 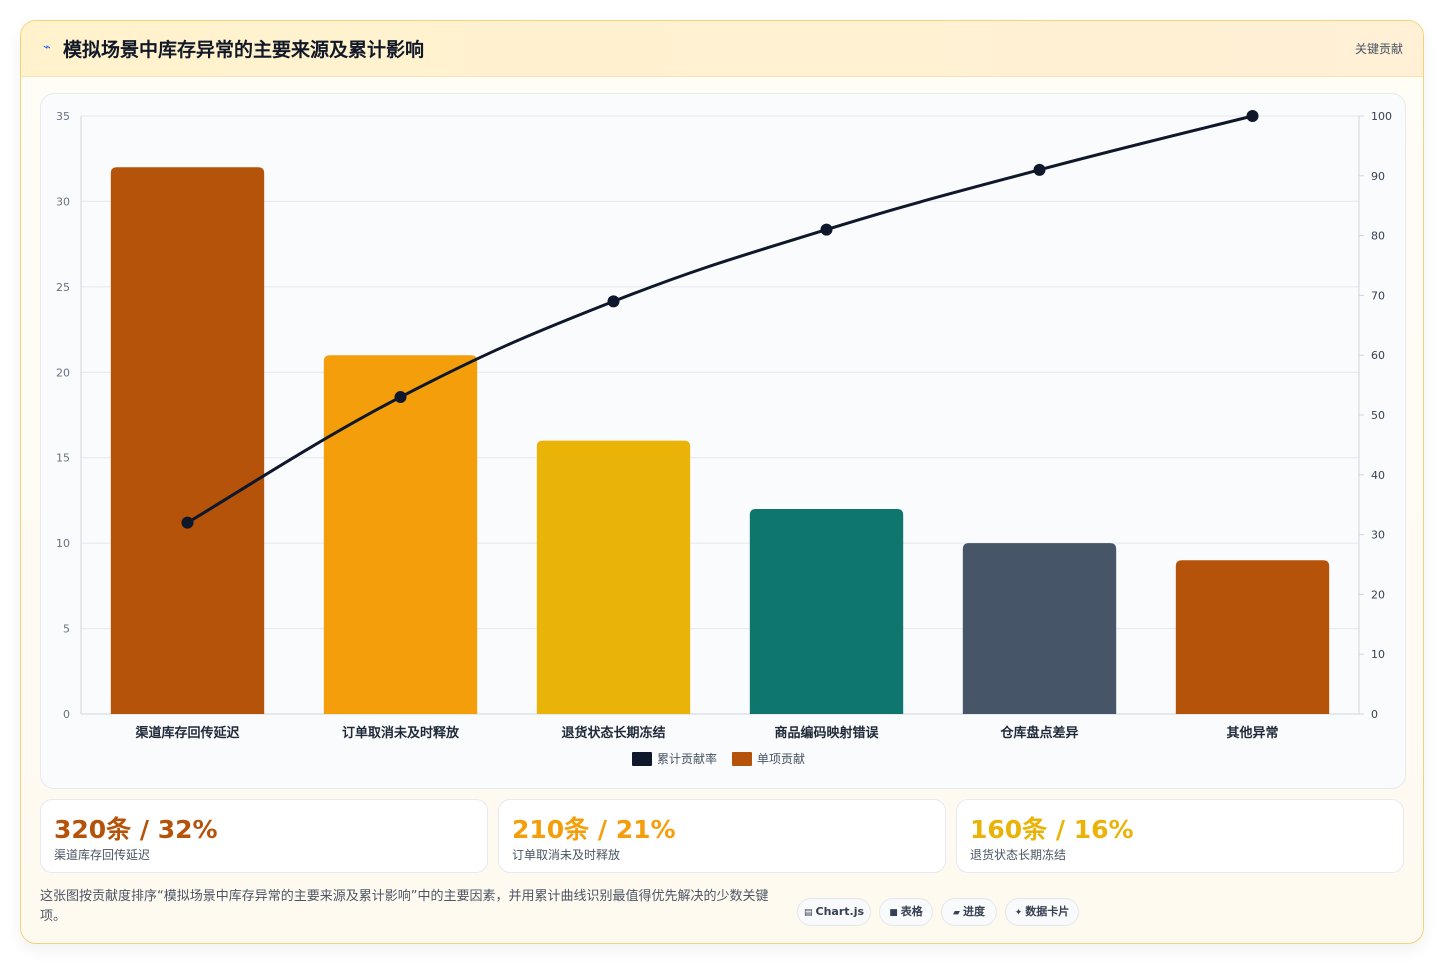 I want to click on y2-tick-label: 50, so click(x=1378, y=415).